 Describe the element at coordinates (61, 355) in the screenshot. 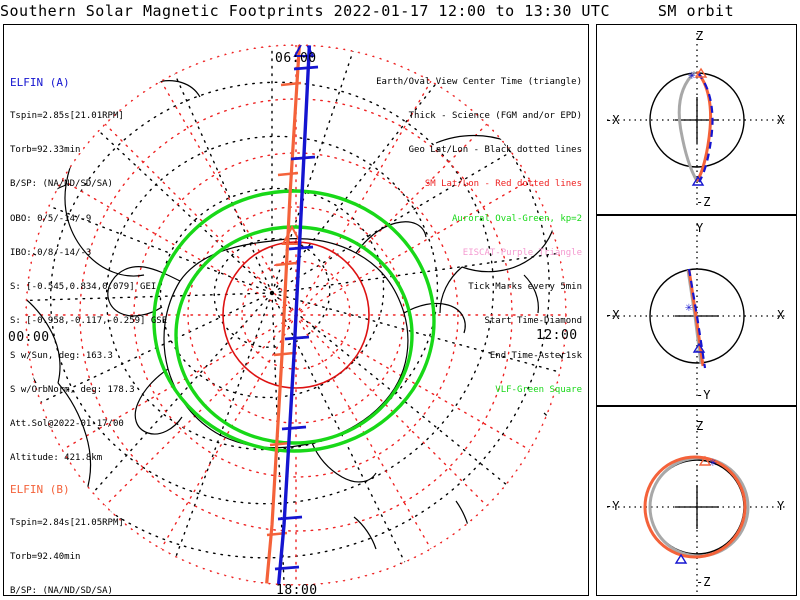

I see `elfin-a-line-7: S w/Sun, deg: 163.3` at that location.